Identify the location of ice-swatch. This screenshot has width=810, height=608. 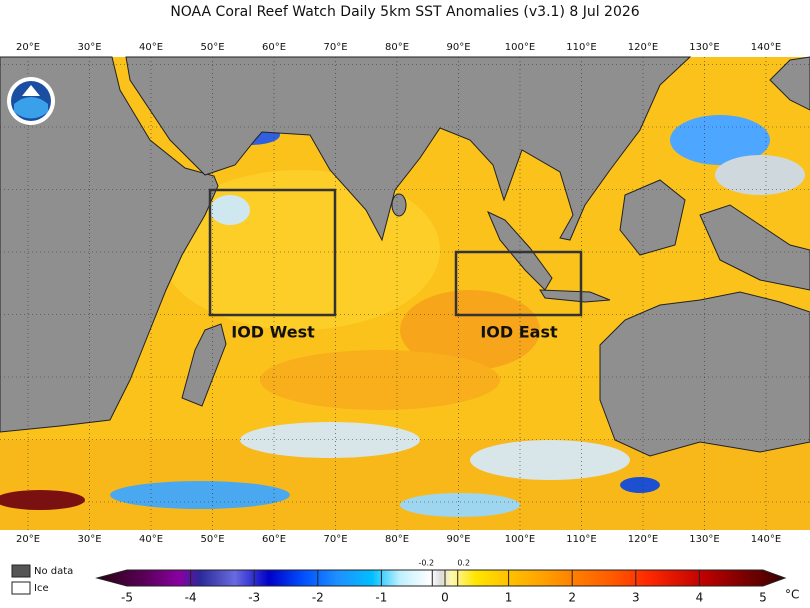
(21, 588).